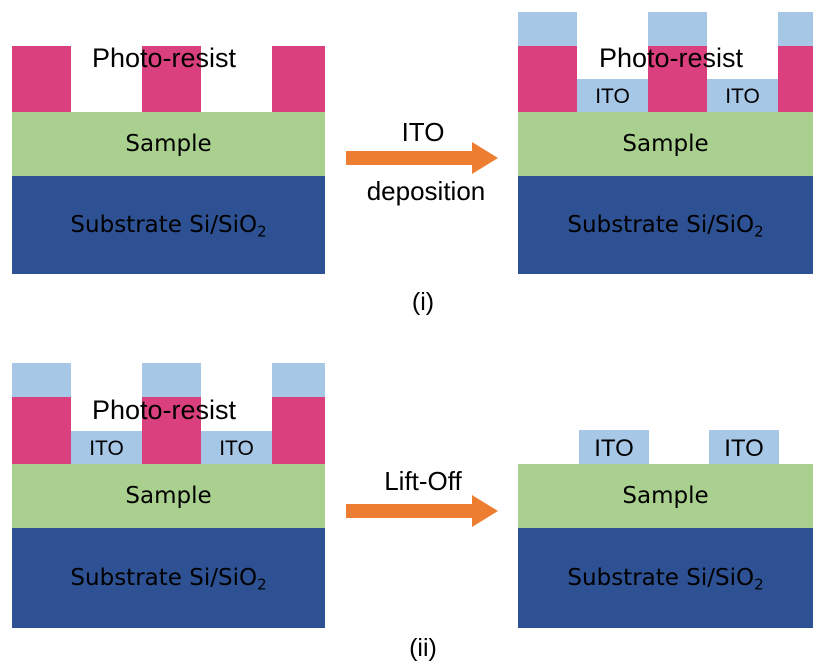 This screenshot has width=826, height=668. I want to click on arrow-label: ITO, so click(423, 132).